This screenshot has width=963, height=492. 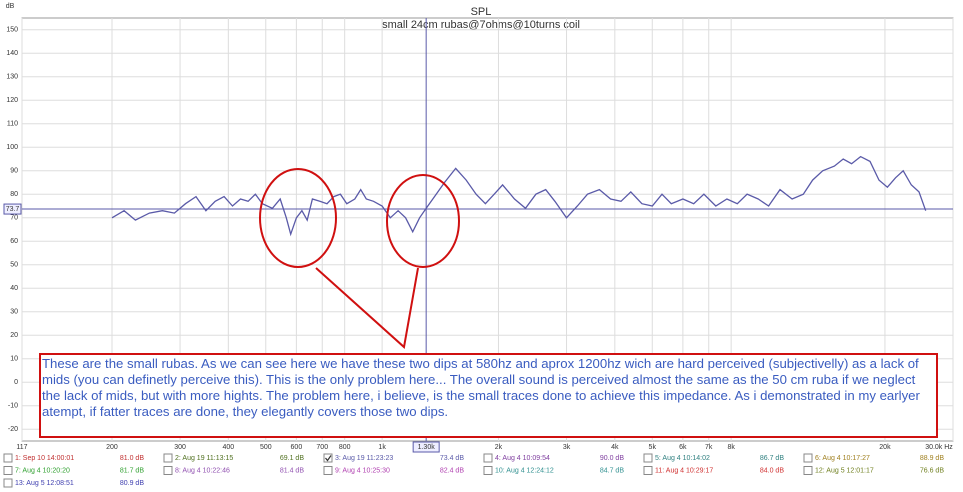 I want to click on cursor-y-label: 73.7, so click(x=13, y=209).